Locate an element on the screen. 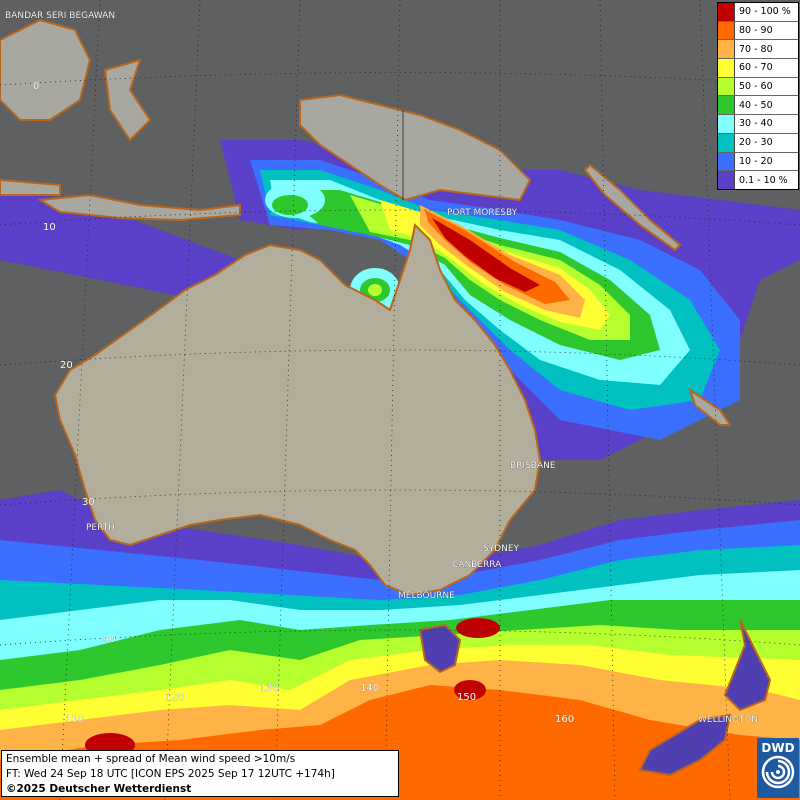 Image resolution: width=800 pixels, height=800 pixels. lon-label-110: 110 is located at coordinates (74, 719).